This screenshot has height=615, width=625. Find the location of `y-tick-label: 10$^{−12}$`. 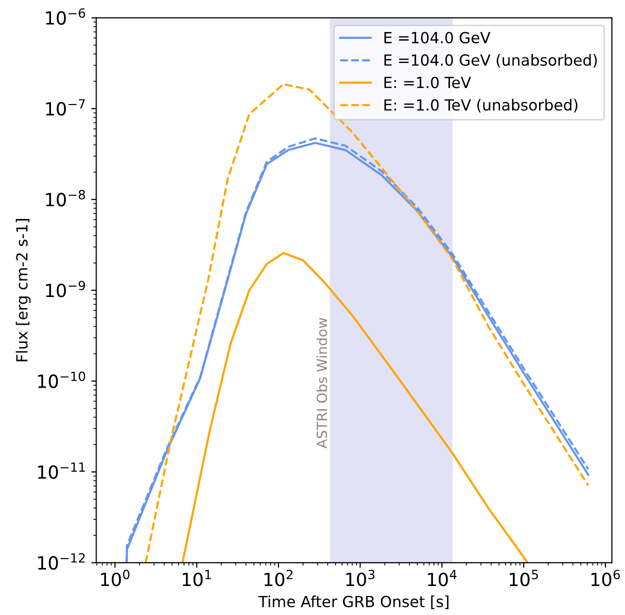

y-tick-label: 10$^{−12}$ is located at coordinates (61, 561).